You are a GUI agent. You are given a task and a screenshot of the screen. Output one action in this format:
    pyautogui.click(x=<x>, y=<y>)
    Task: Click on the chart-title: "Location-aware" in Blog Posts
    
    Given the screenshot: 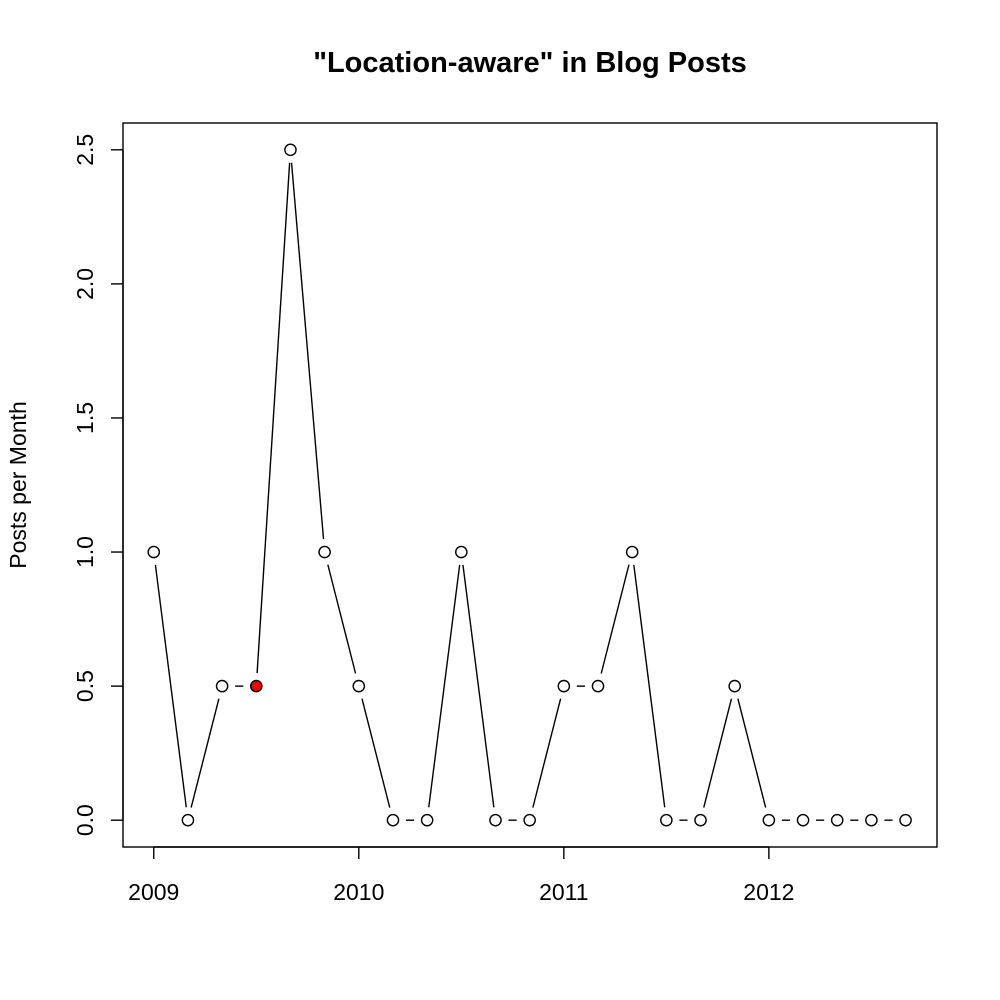 What is the action you would take?
    pyautogui.click(x=530, y=63)
    